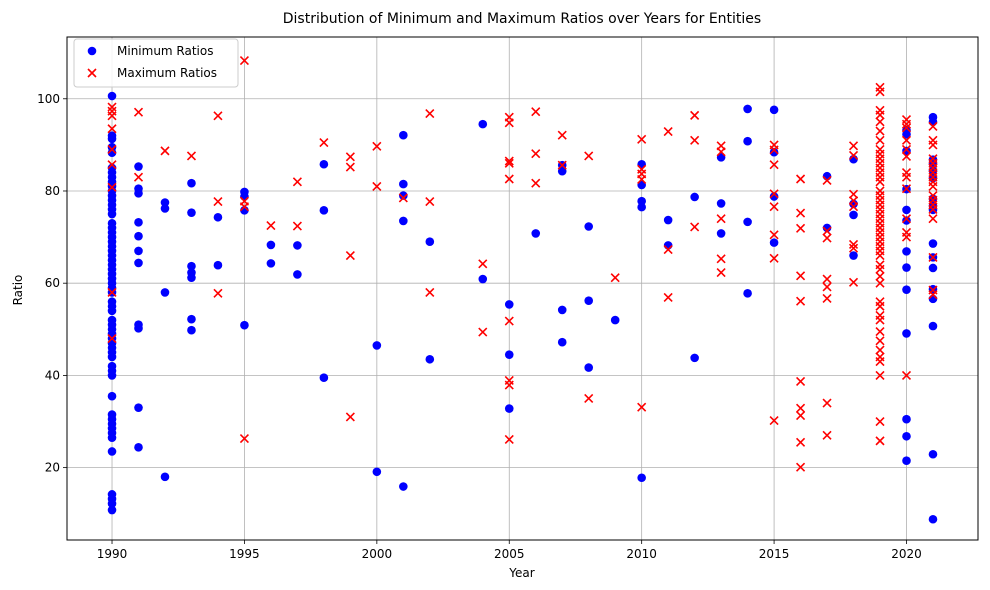 The image size is (990, 590). Describe the element at coordinates (52, 191) in the screenshot. I see `y-tick-label: 80` at that location.